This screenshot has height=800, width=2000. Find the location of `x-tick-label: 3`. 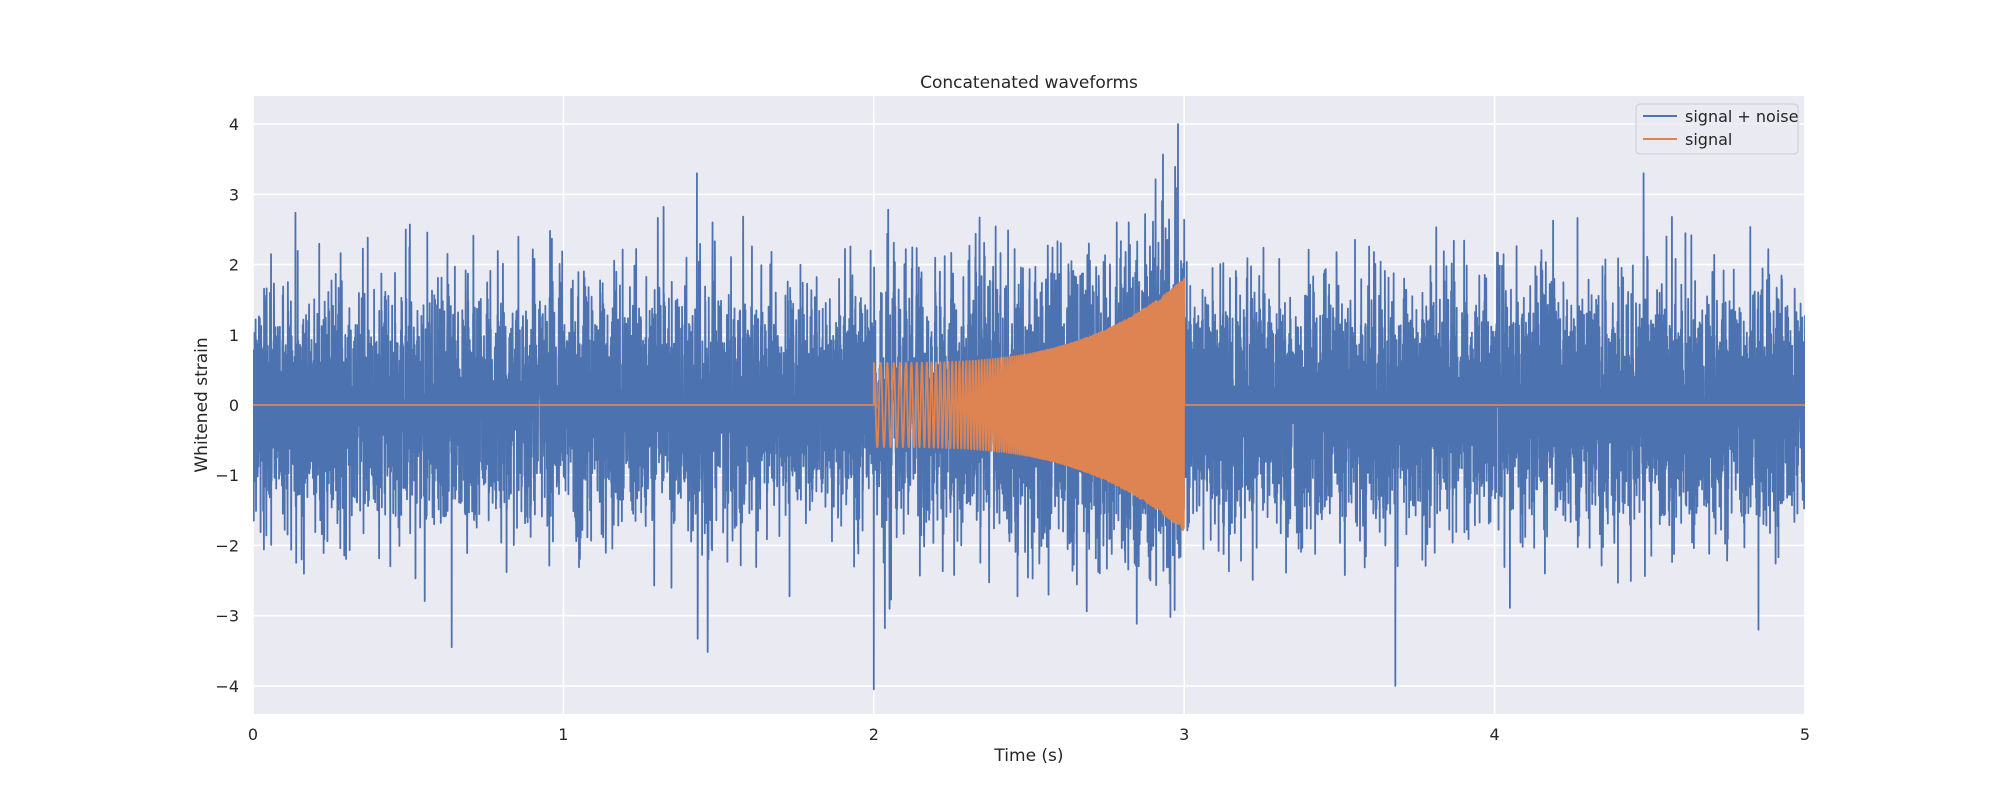

x-tick-label: 3 is located at coordinates (1184, 734).